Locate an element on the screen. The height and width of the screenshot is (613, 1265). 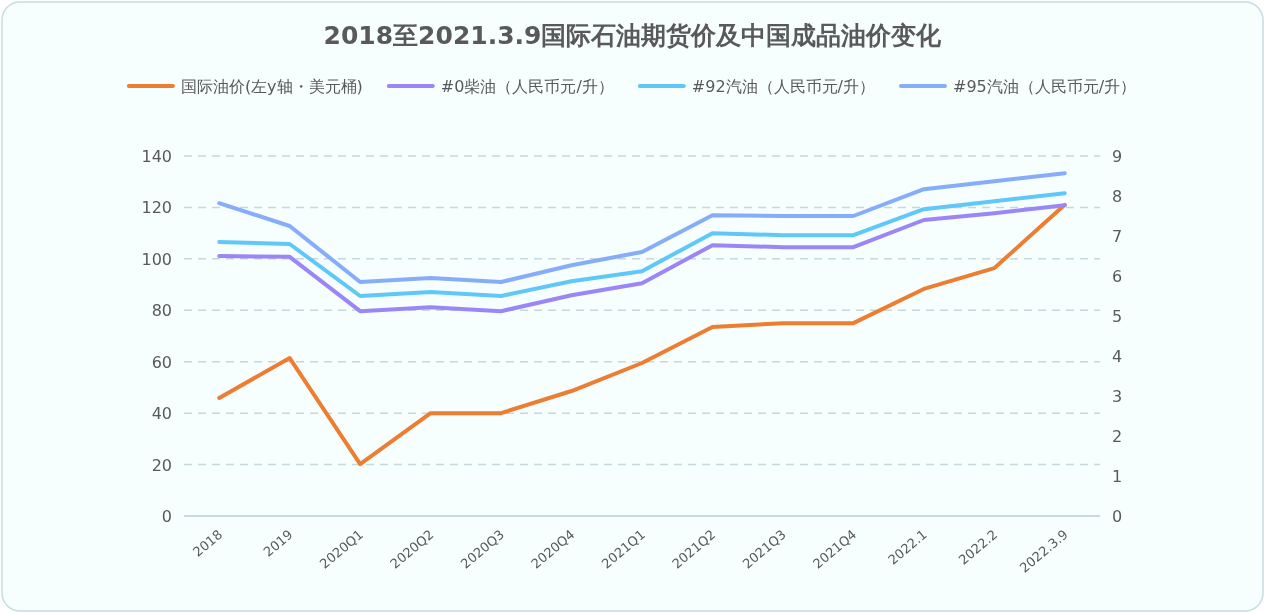
y2-tick-label: 4 is located at coordinates (1117, 356).